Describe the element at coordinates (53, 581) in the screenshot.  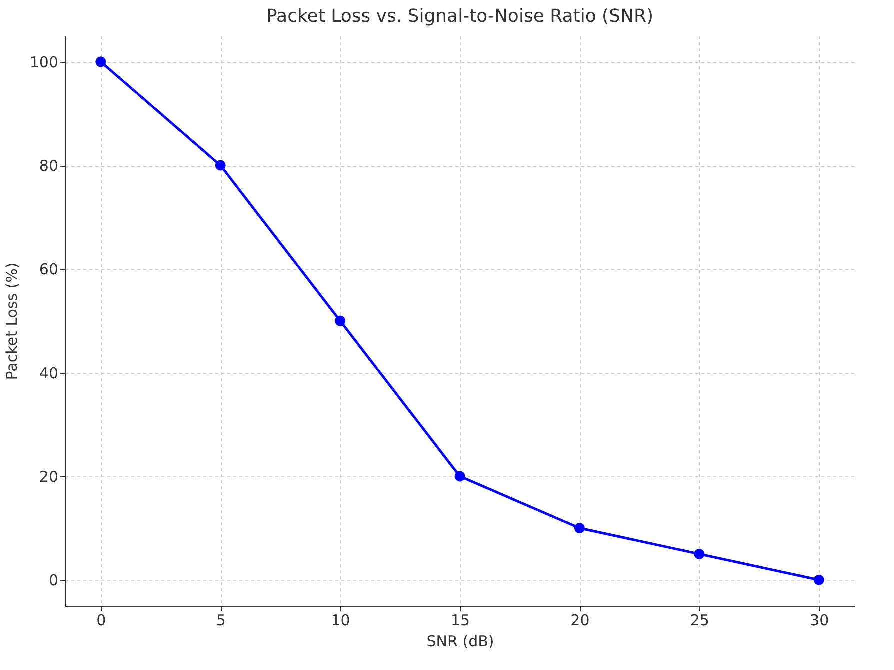
I see `y-tick-label: 0` at that location.